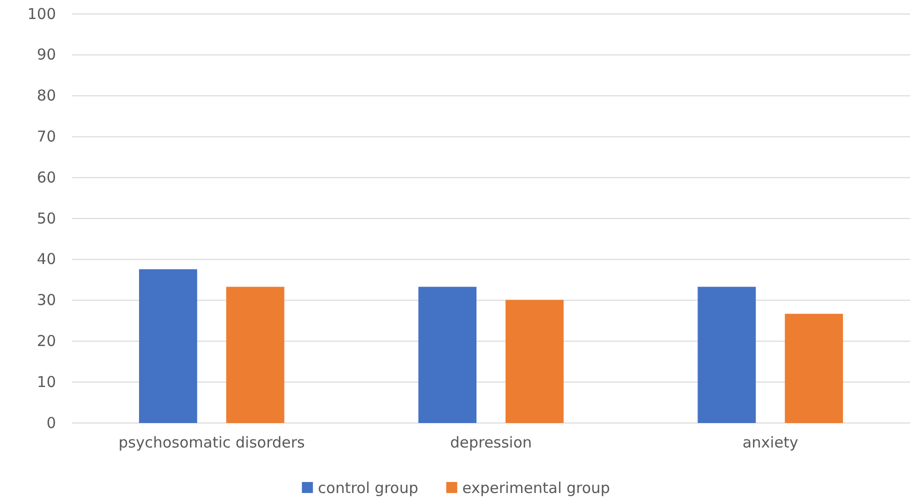 The height and width of the screenshot is (499, 912). What do you see at coordinates (212, 443) in the screenshot?
I see `x-tick-label: psychosomatic disorders` at bounding box center [212, 443].